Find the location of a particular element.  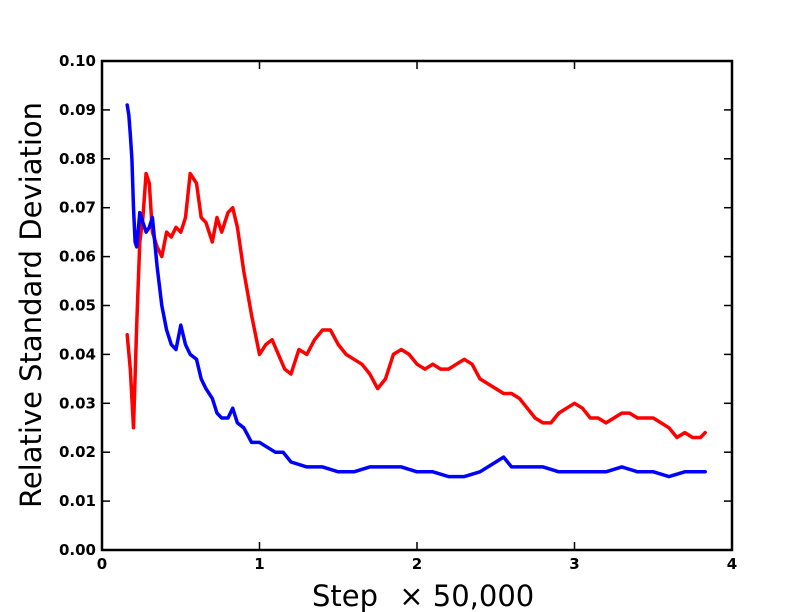

y-tick-label: 0.07 is located at coordinates (77, 208).